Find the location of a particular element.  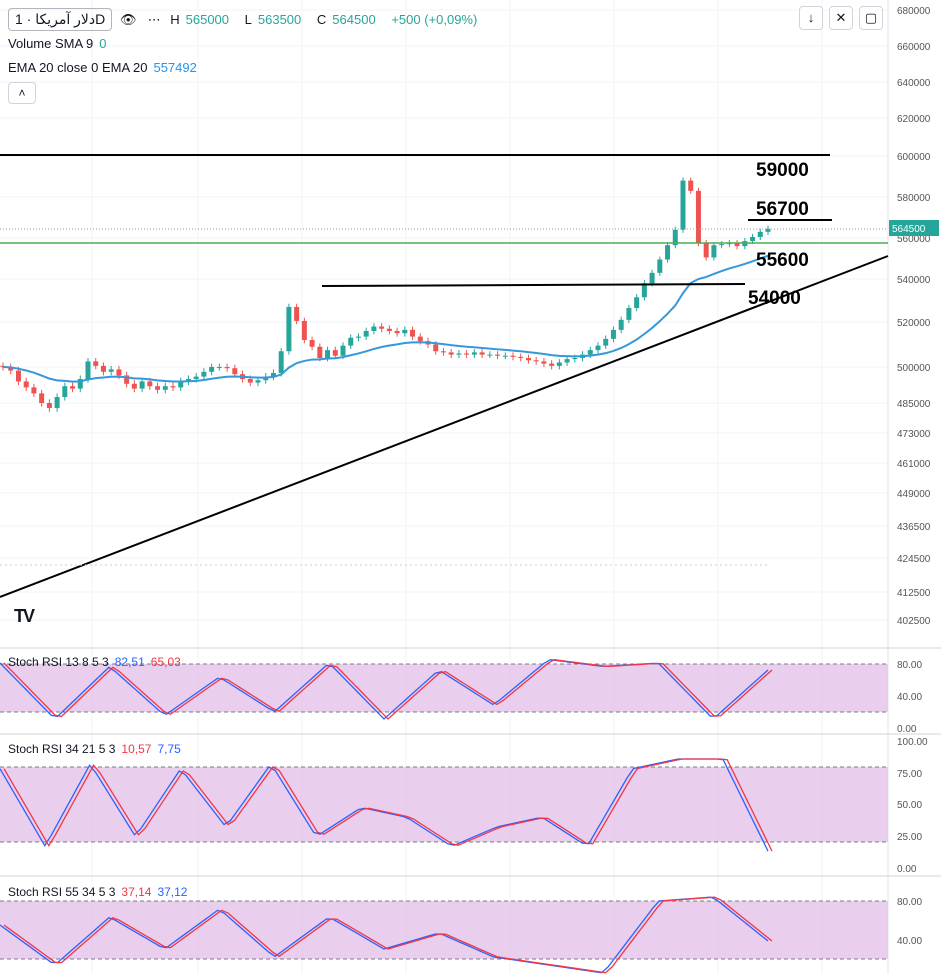

chevron-up-icon: ˄ is located at coordinates (22, 93).